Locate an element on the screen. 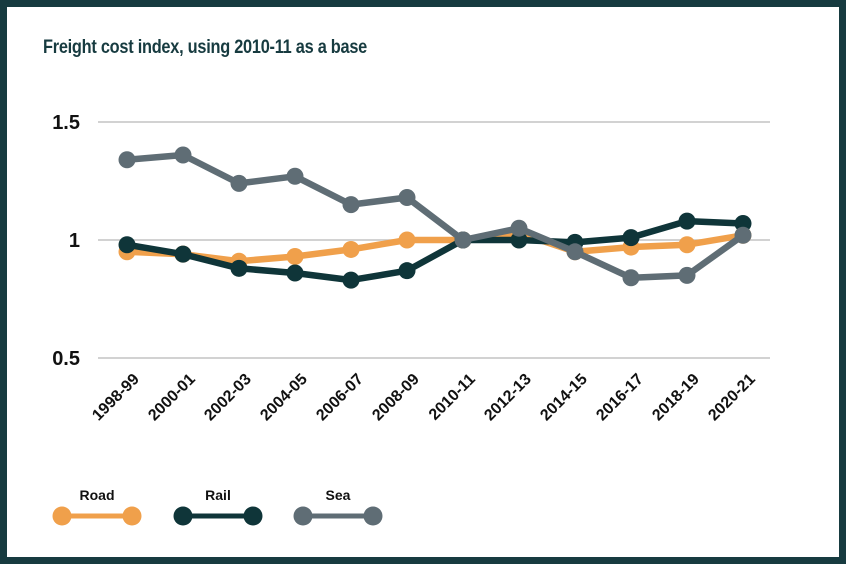 Image resolution: width=846 pixels, height=564 pixels. x-tick-label: 2018-19 is located at coordinates (676, 398).